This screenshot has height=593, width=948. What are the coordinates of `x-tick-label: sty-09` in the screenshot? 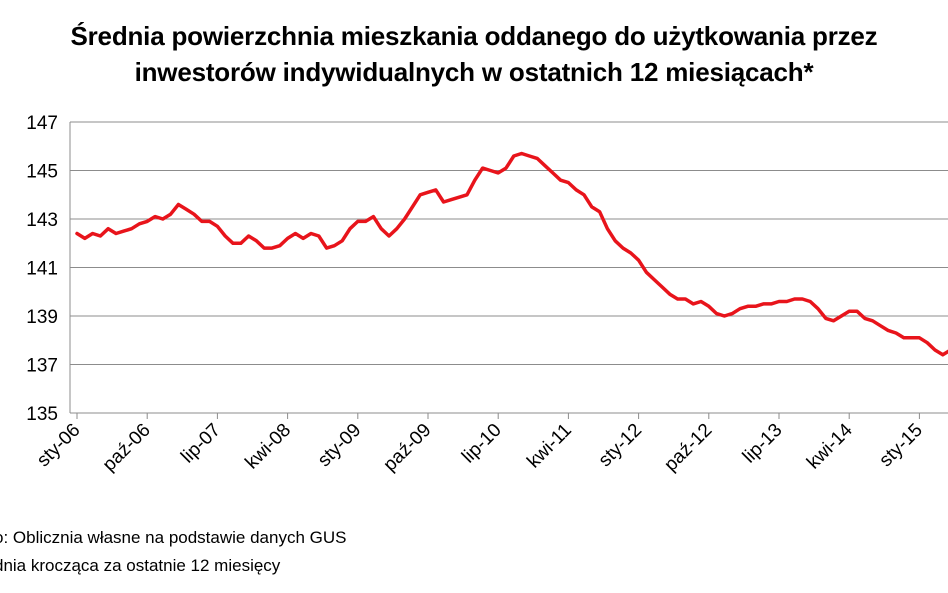 It's located at (339, 445).